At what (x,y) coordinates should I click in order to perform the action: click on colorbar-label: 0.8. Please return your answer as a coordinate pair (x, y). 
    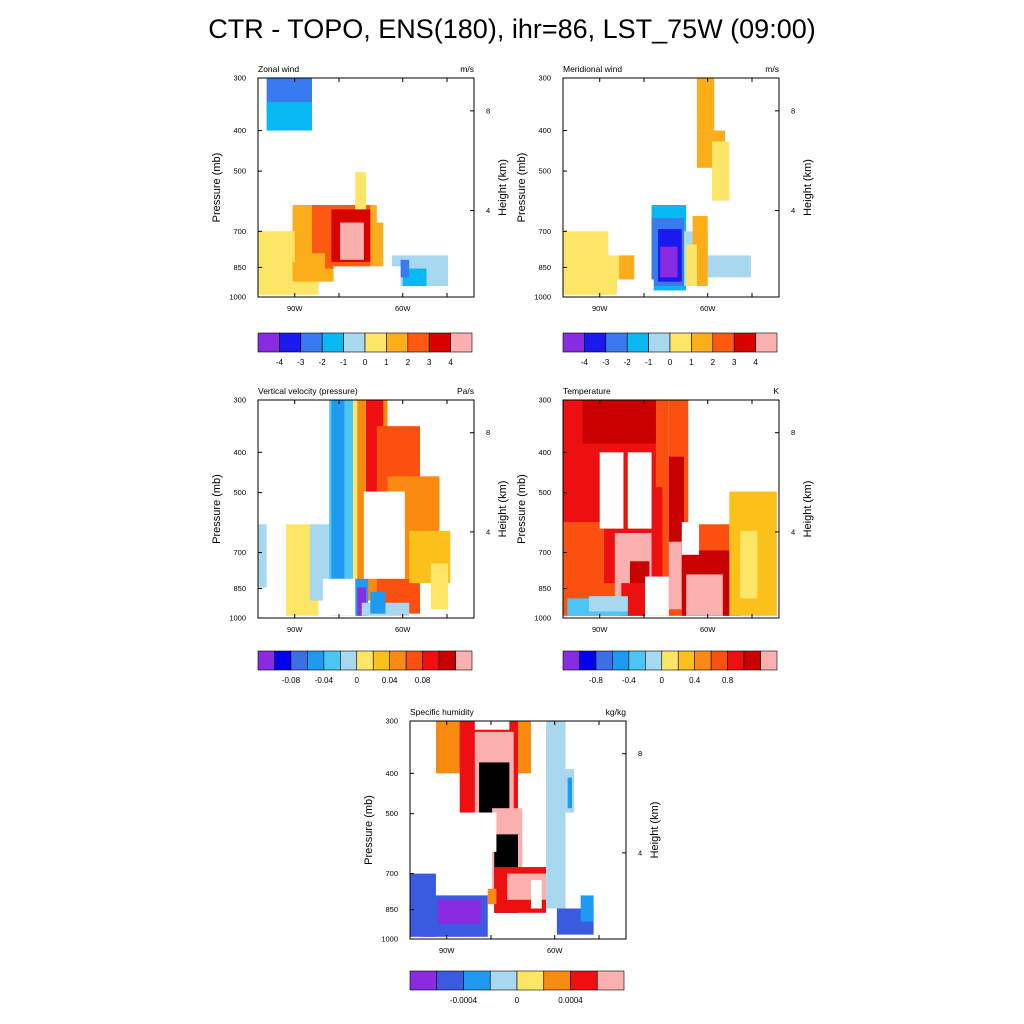
    Looking at the image, I should click on (728, 680).